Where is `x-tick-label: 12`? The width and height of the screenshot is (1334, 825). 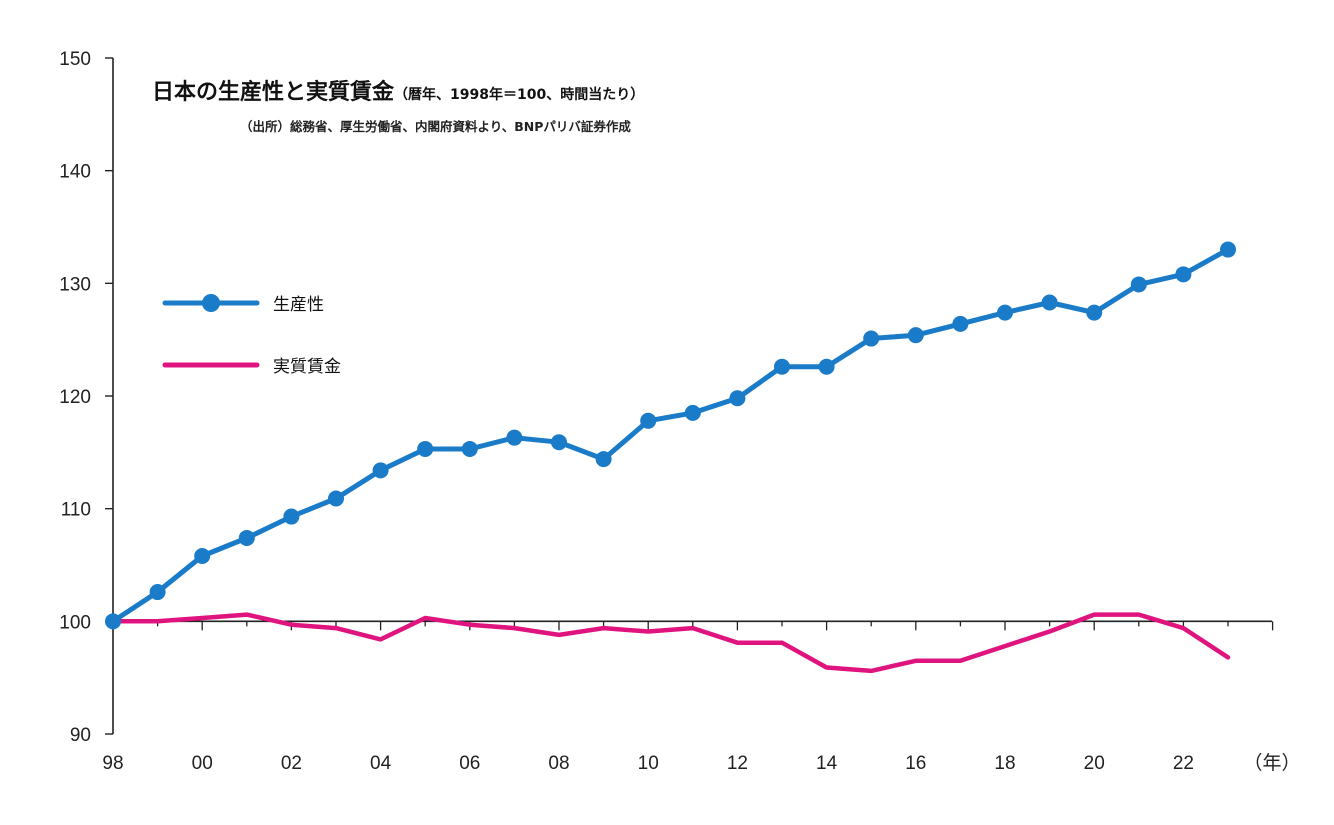
x-tick-label: 12 is located at coordinates (737, 763).